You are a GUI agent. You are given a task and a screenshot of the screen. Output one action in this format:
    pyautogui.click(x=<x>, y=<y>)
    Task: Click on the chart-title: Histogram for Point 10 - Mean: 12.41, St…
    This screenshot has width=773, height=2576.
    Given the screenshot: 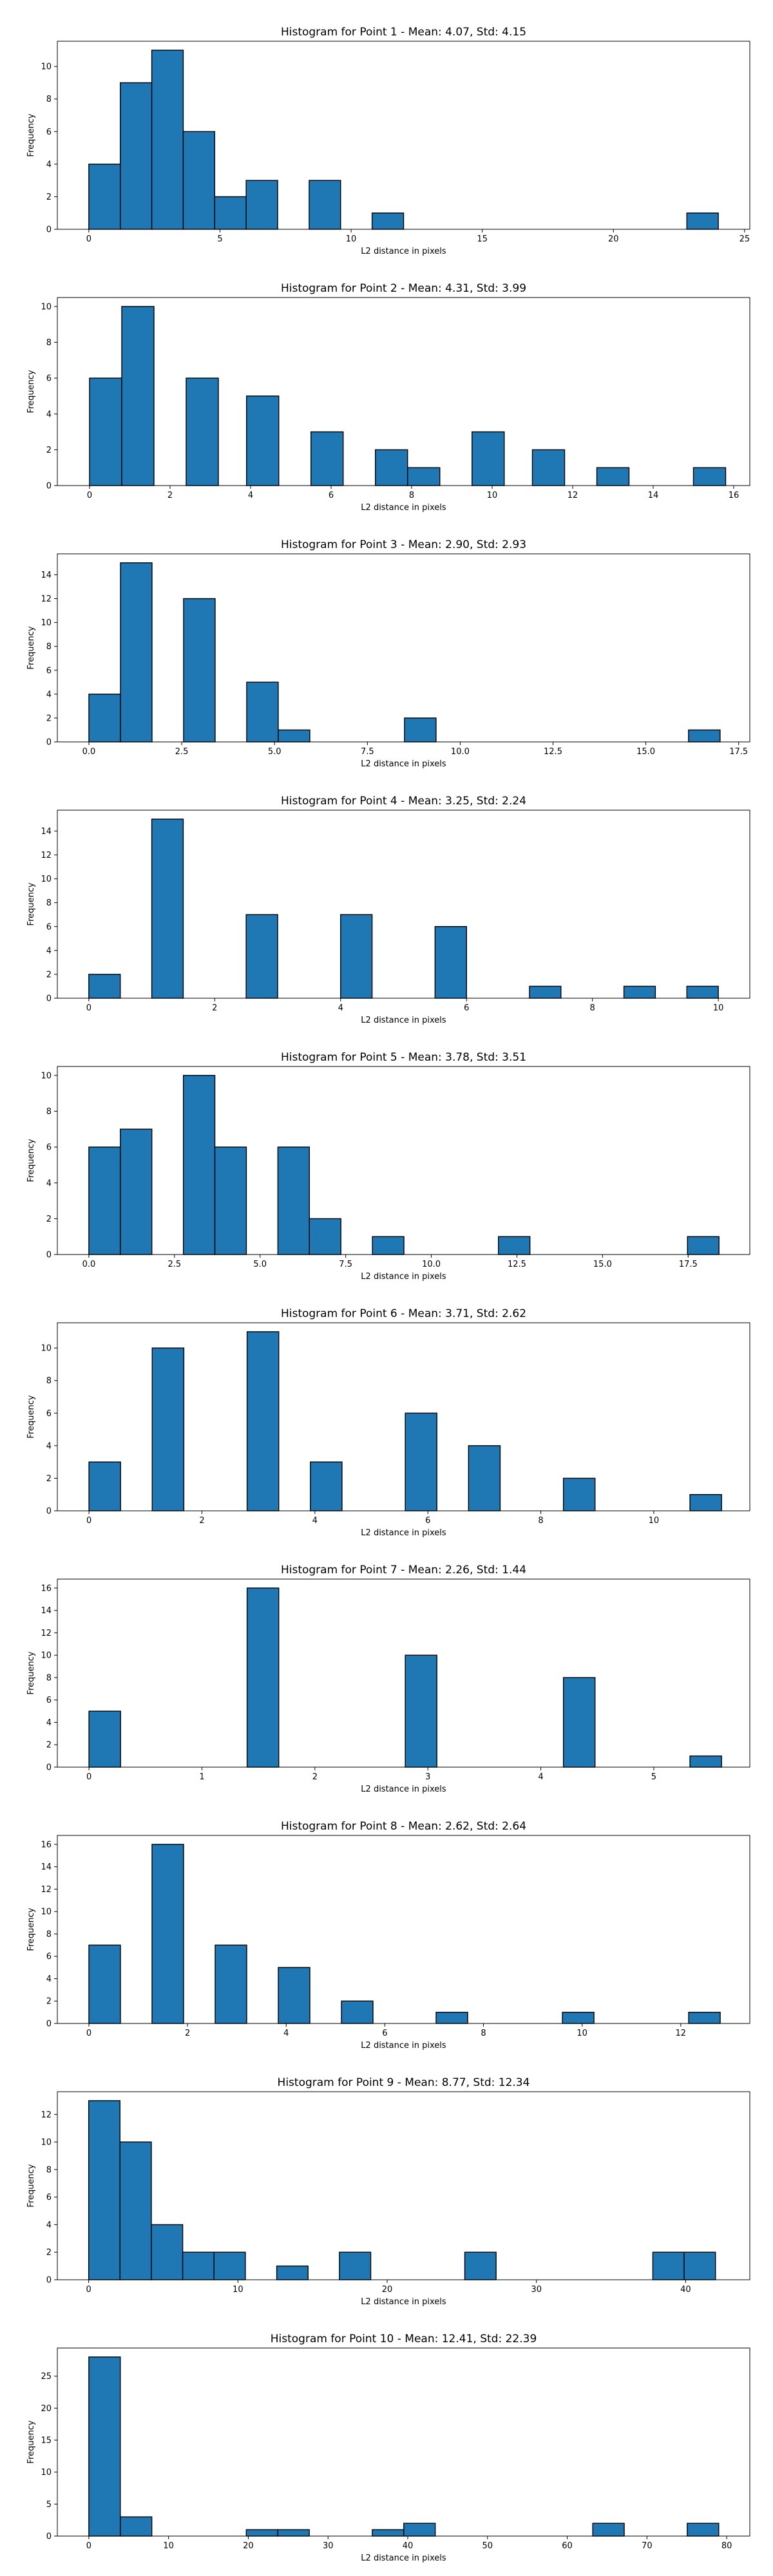 What is the action you would take?
    pyautogui.click(x=404, y=2339)
    